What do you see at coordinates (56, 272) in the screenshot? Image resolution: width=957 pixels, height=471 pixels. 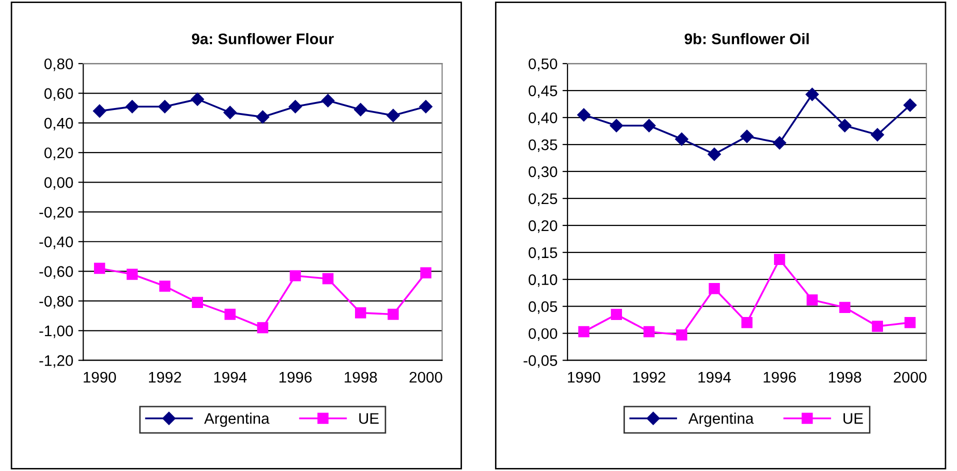 I see `y-tick-label: -0,60` at bounding box center [56, 272].